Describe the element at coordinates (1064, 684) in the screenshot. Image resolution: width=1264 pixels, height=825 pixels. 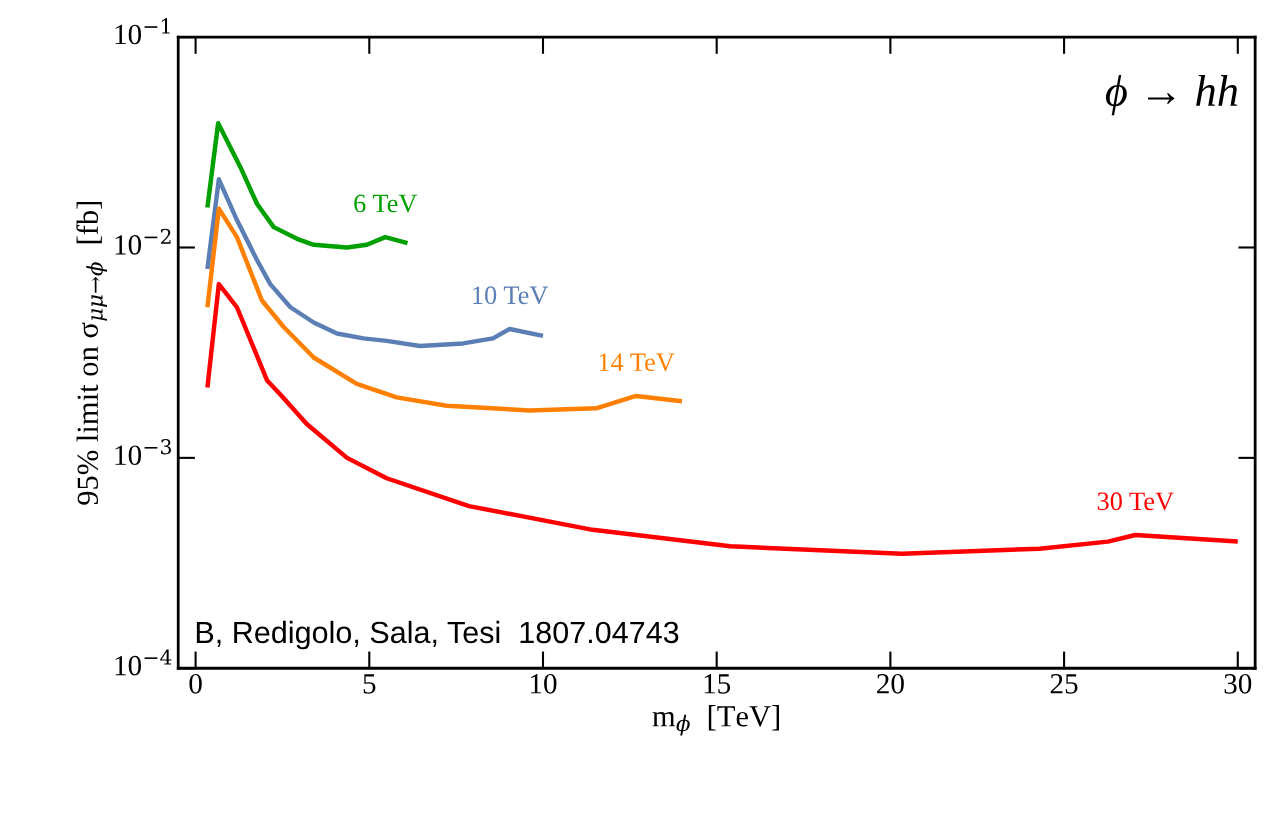
I see `x-tick-label: 25` at that location.